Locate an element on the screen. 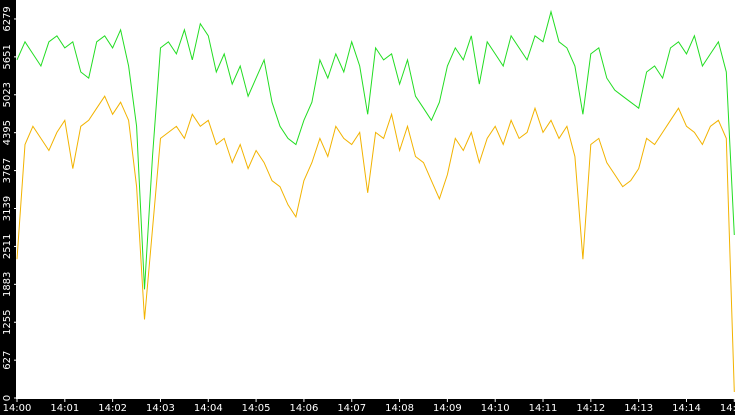 This screenshot has width=735, height=415. x-tick-label: 14:05 is located at coordinates (256, 408).